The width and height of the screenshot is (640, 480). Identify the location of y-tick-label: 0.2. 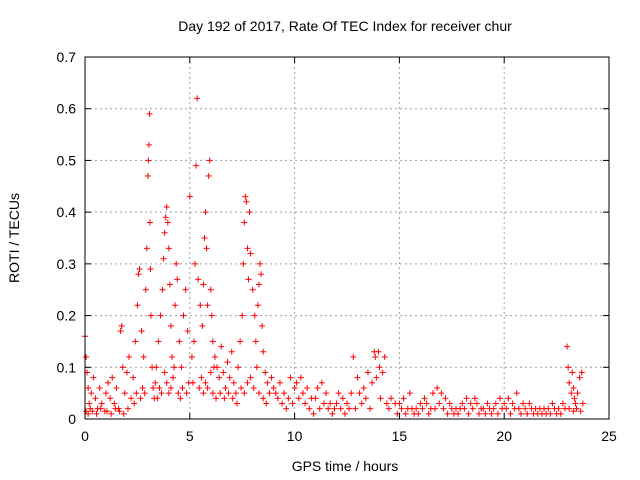
(67, 316).